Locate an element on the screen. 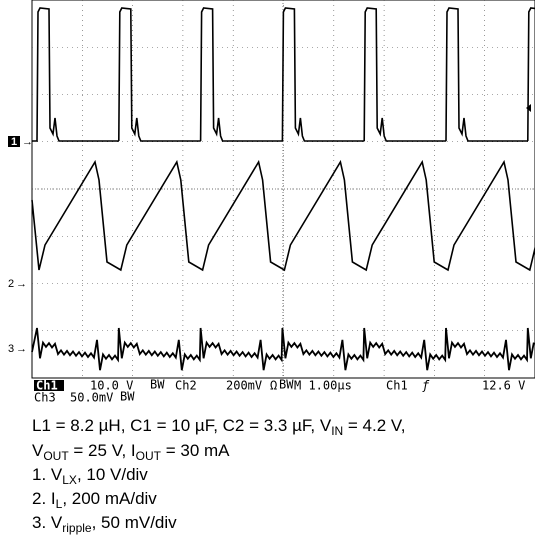 The height and width of the screenshot is (552, 535). caption-line: VOUT = 25 V, IOUT = 30 mA is located at coordinates (131, 452).